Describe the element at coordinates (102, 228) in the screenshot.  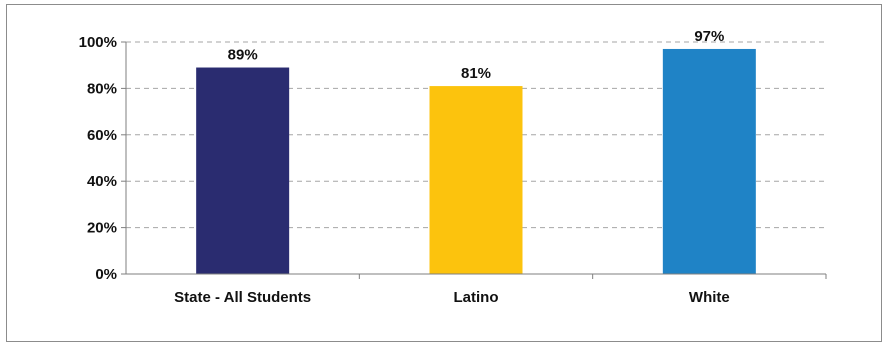
I see `y-tick-label: 20%` at that location.